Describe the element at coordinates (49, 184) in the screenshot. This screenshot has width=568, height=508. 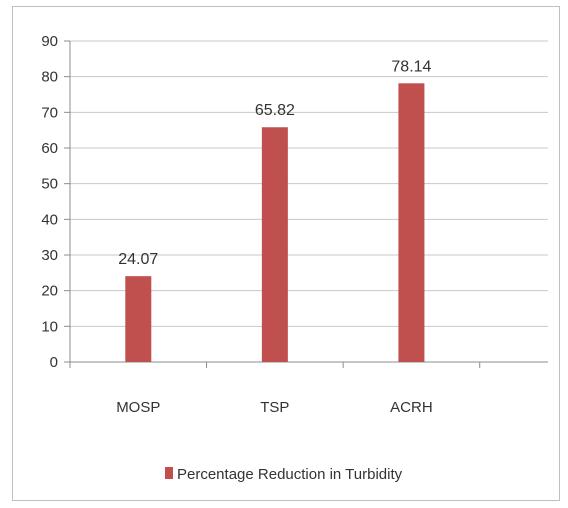
I see `y-tick-label: 50` at that location.